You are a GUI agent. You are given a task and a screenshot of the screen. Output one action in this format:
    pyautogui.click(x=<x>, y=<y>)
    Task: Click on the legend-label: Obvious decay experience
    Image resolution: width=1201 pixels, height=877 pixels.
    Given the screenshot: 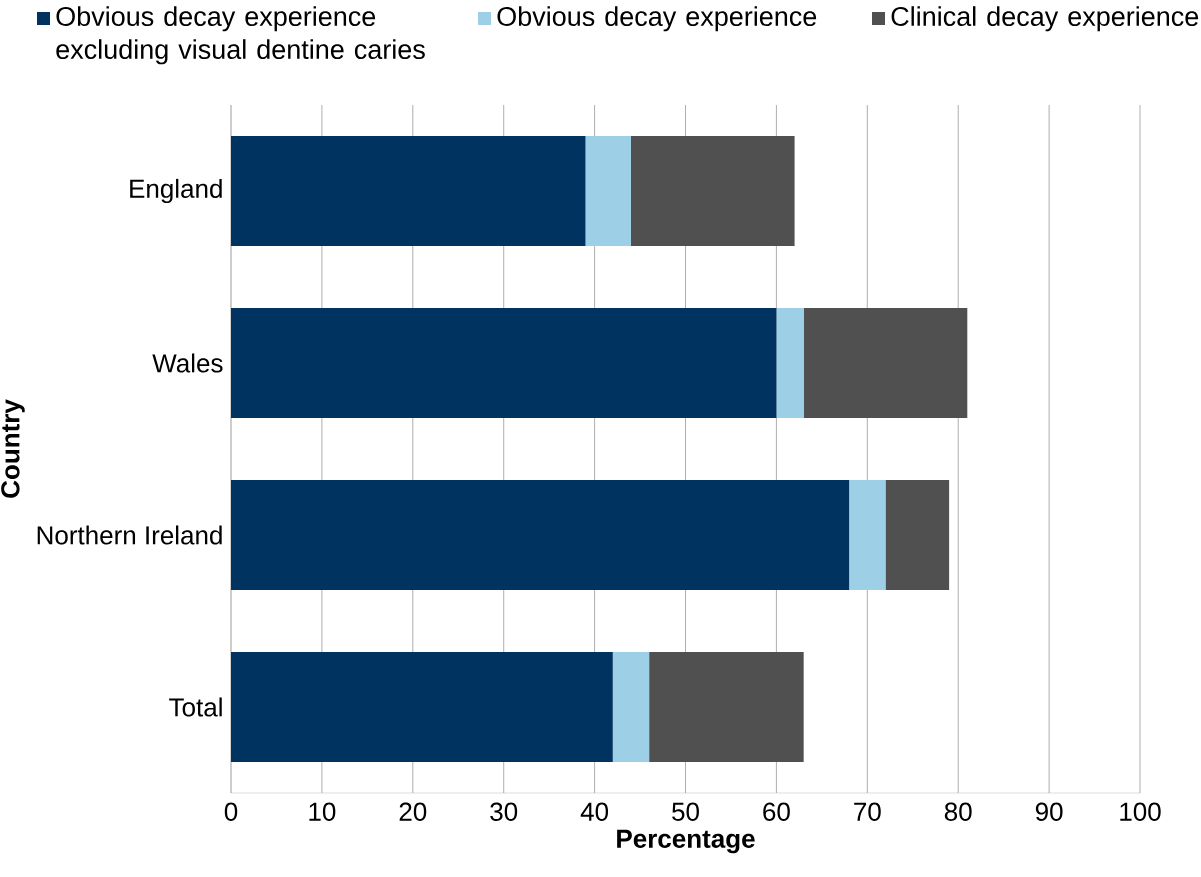 What is the action you would take?
    pyautogui.click(x=657, y=19)
    